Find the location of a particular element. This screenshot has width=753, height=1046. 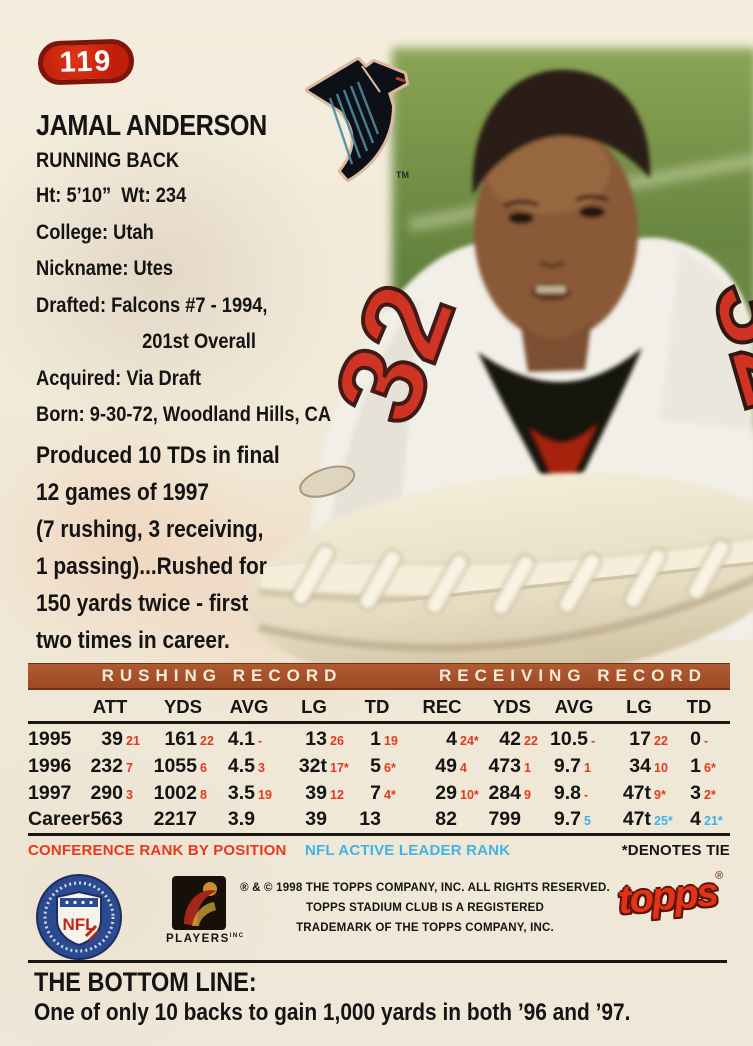

header-rule is located at coordinates (379, 722).